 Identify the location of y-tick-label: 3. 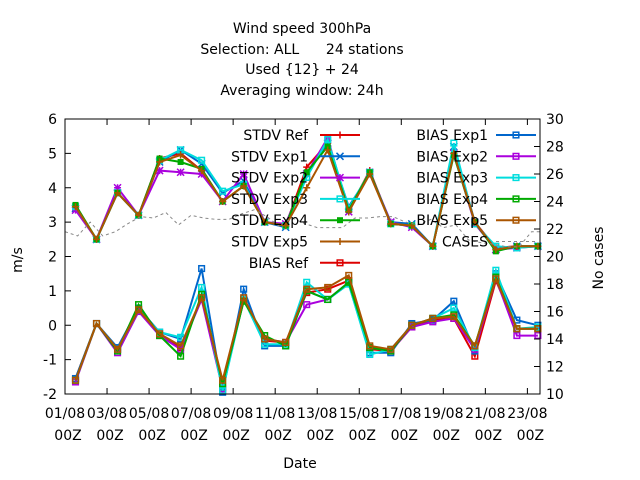
(52, 223).